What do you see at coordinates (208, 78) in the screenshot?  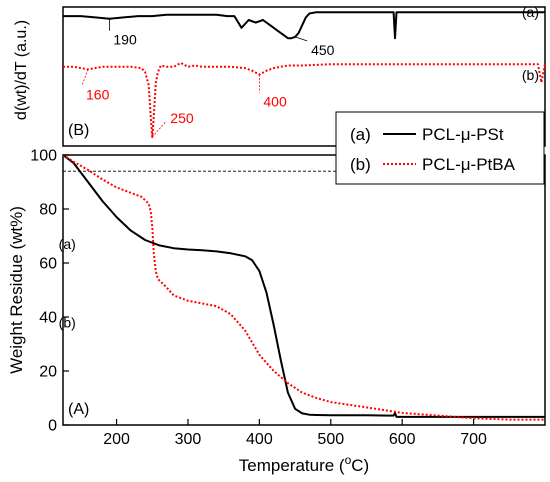 I see `panel-b-annotations-layer: 190 450 160 400 250` at bounding box center [208, 78].